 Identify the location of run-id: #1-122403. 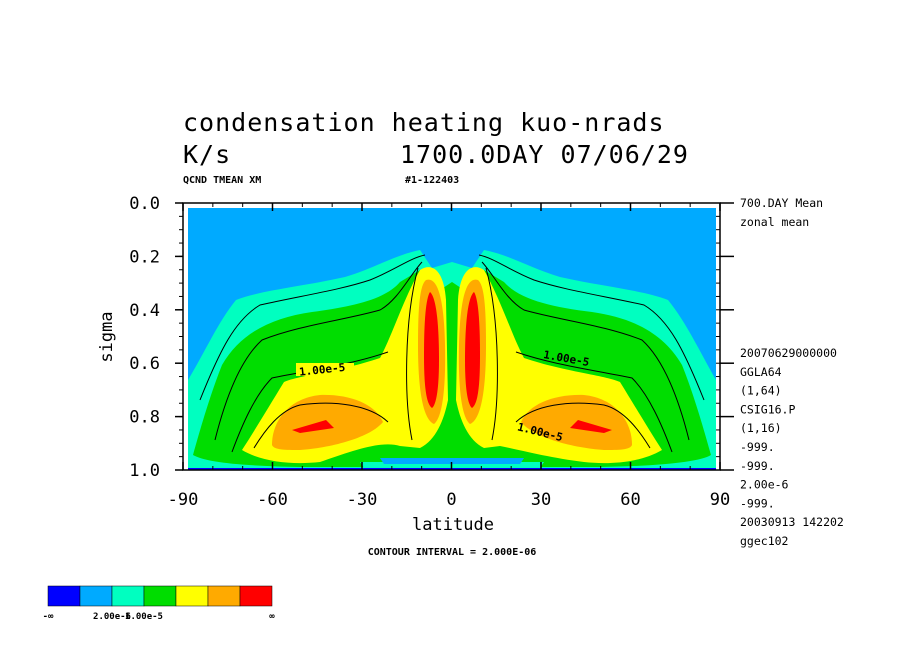
(432, 180).